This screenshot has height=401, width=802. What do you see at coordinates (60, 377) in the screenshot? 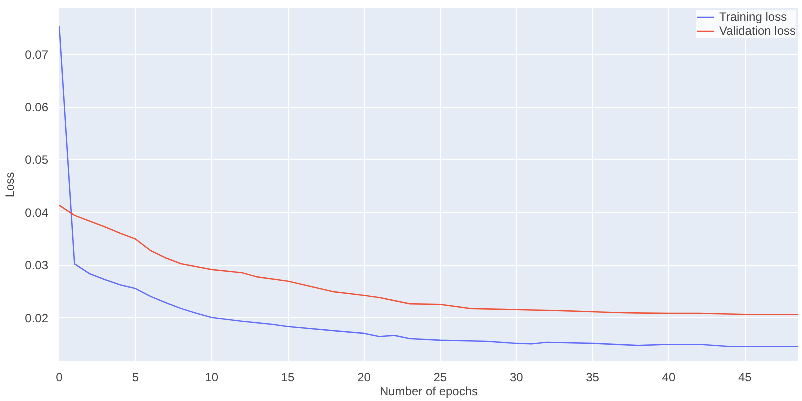
I see `x-tick-label: 0` at bounding box center [60, 377].